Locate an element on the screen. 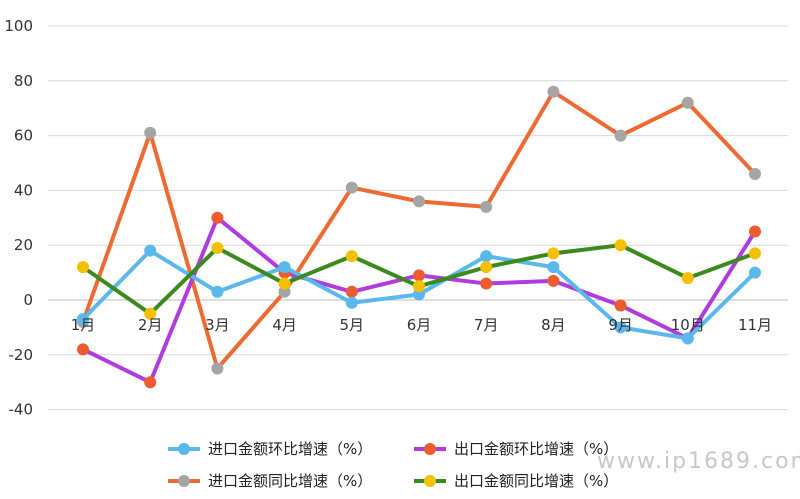  y-tick-label: 20 is located at coordinates (23, 245).